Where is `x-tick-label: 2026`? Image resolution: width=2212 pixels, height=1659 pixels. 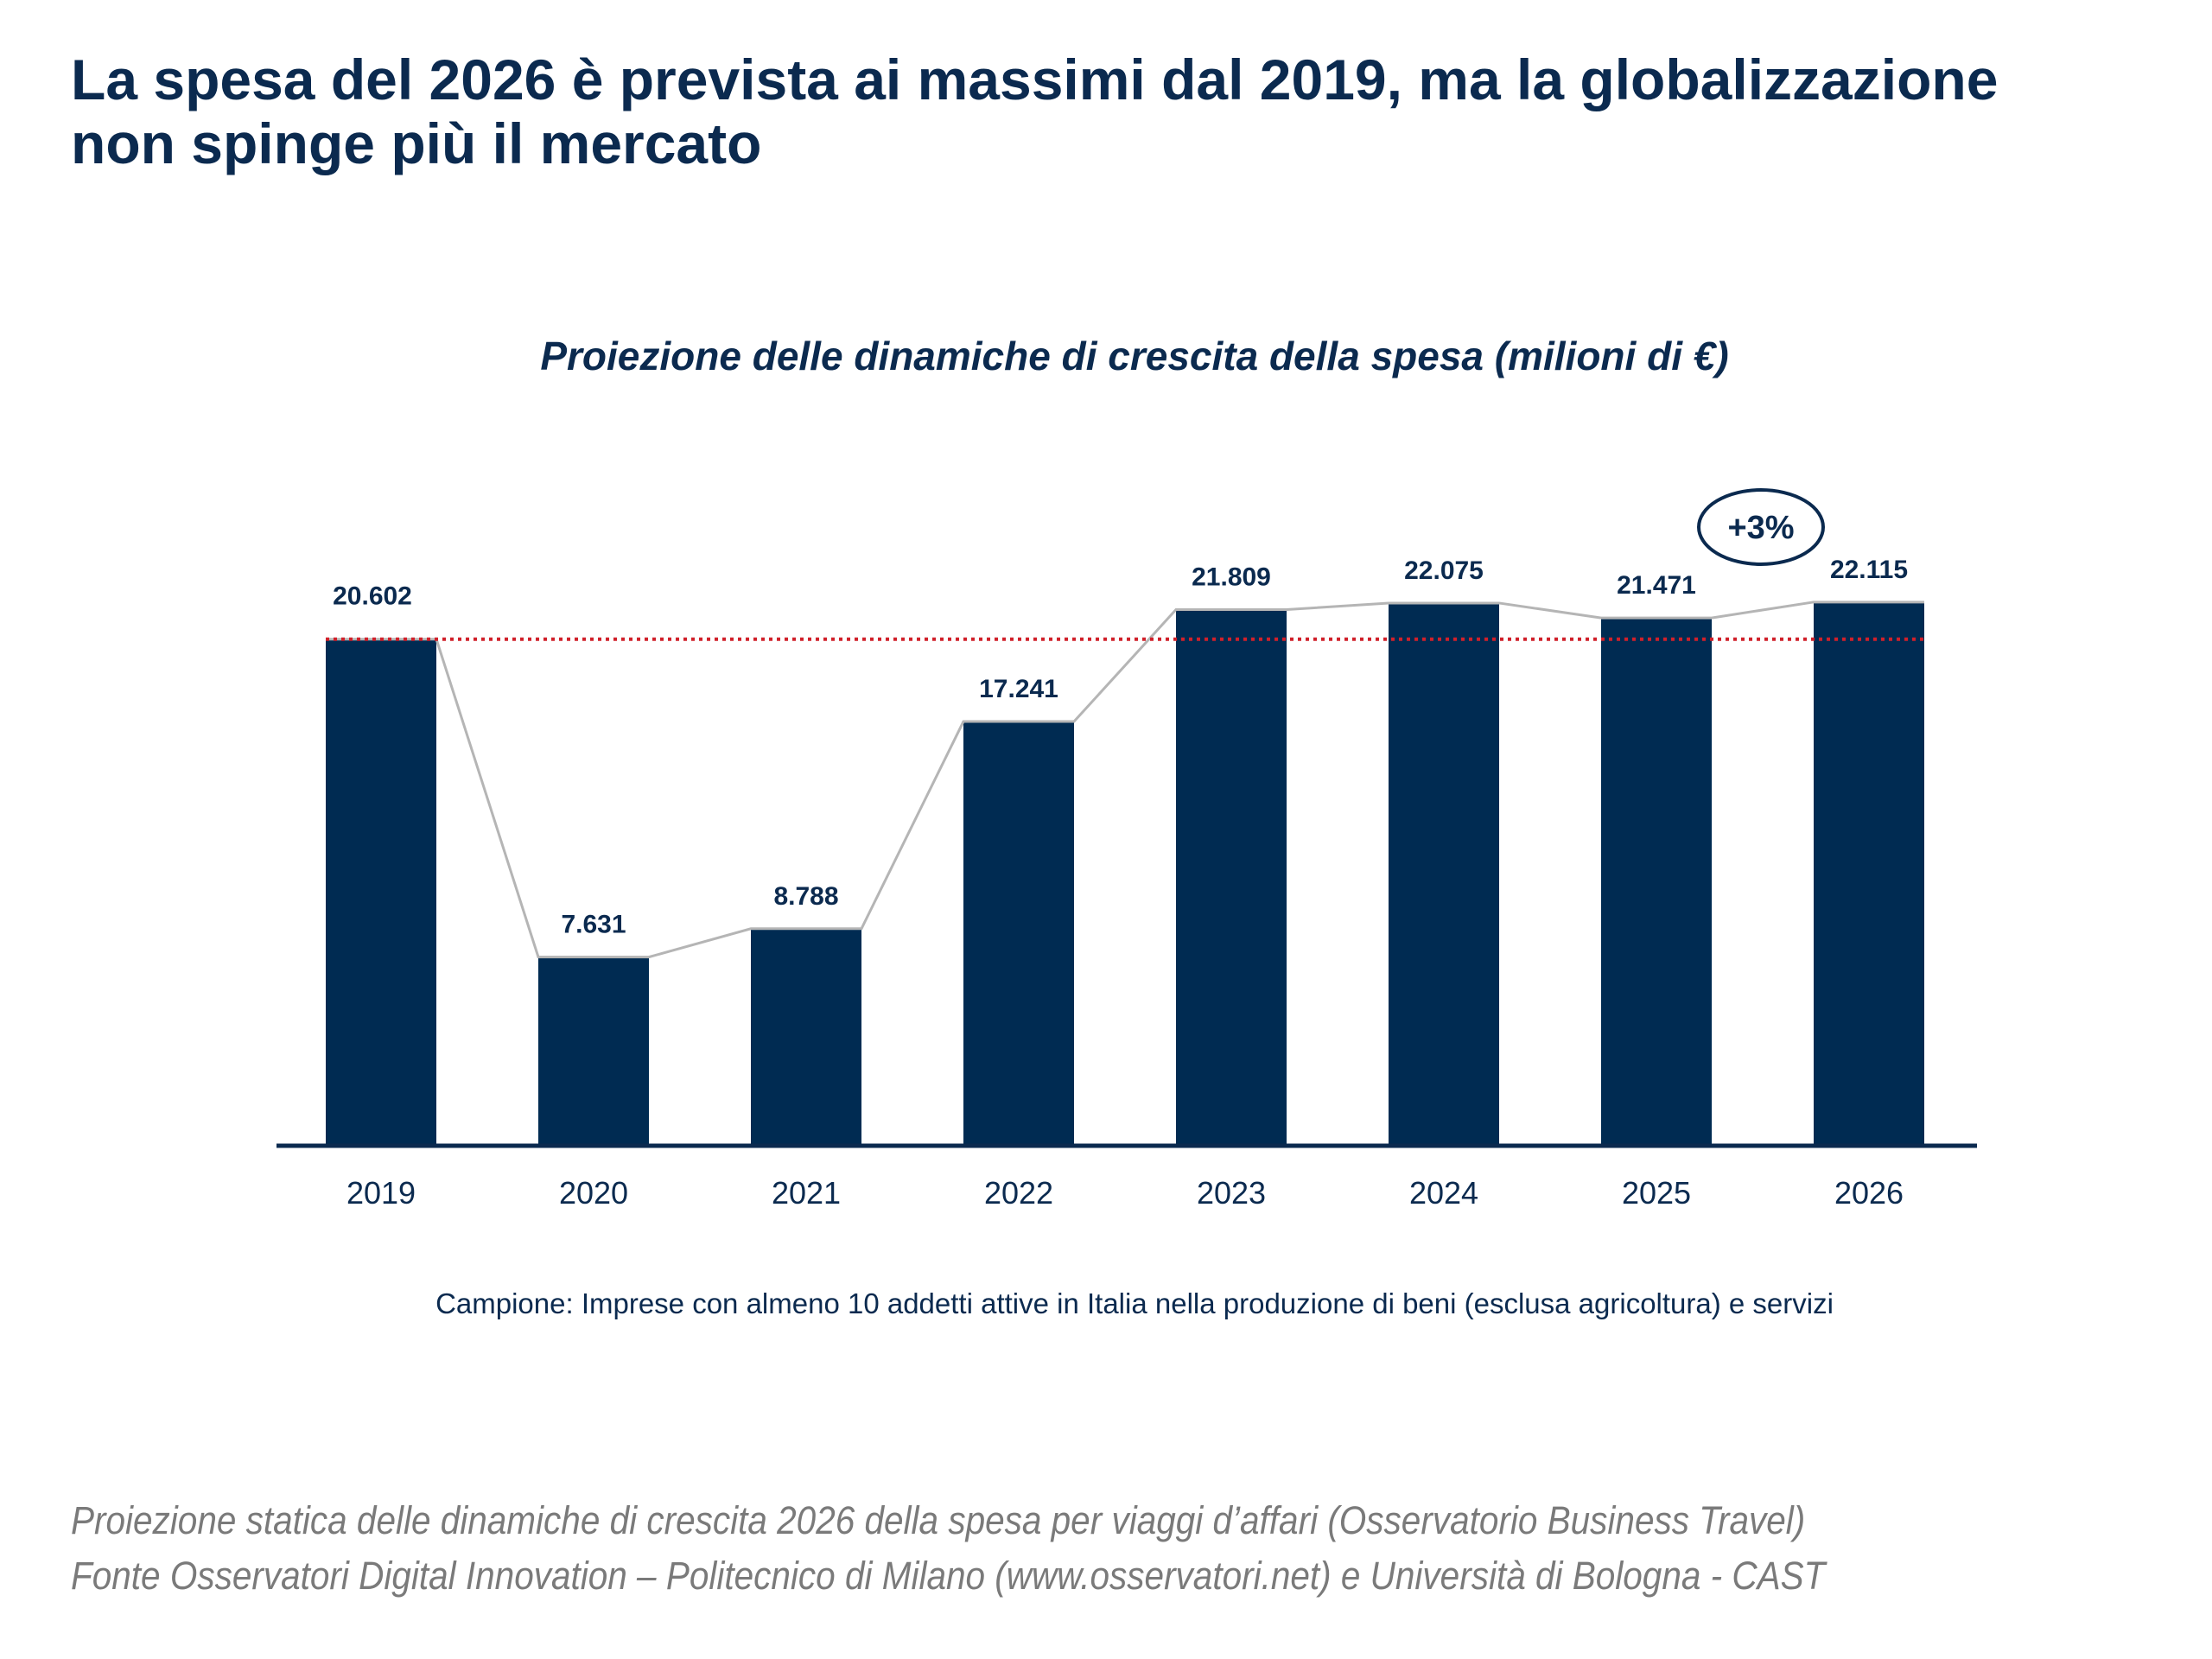
x-tick-label: 2026 is located at coordinates (1869, 1193).